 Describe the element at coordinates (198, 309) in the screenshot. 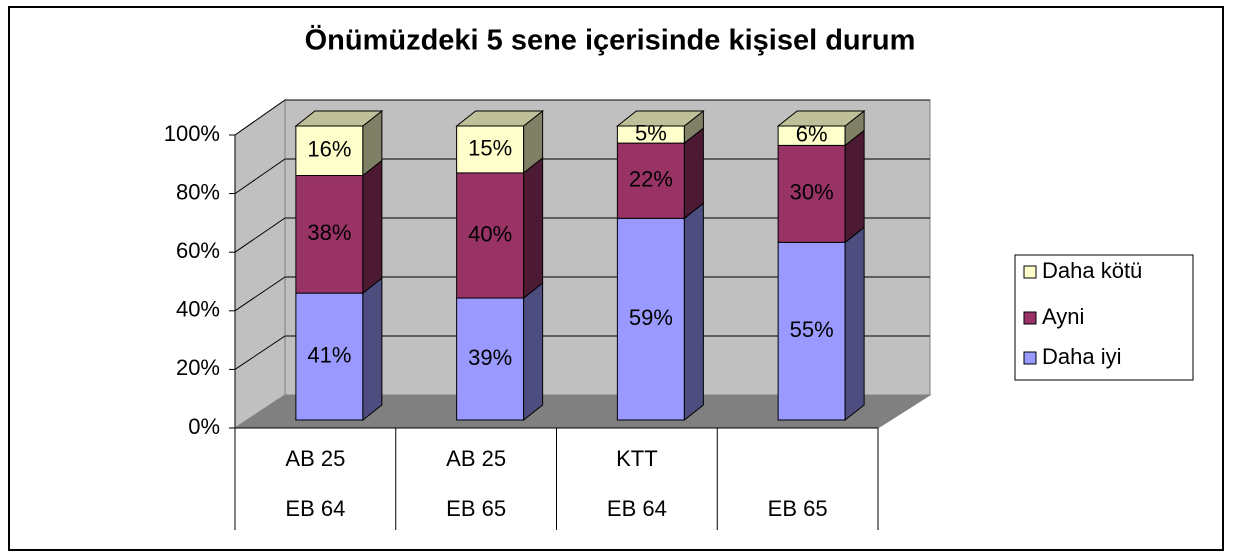

I see `y-tick-label: 40%` at that location.